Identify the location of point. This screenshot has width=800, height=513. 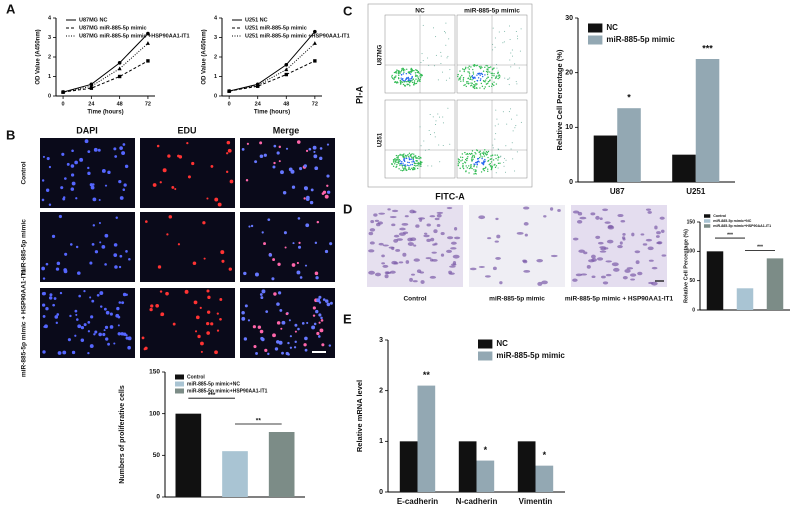
(286, 69).